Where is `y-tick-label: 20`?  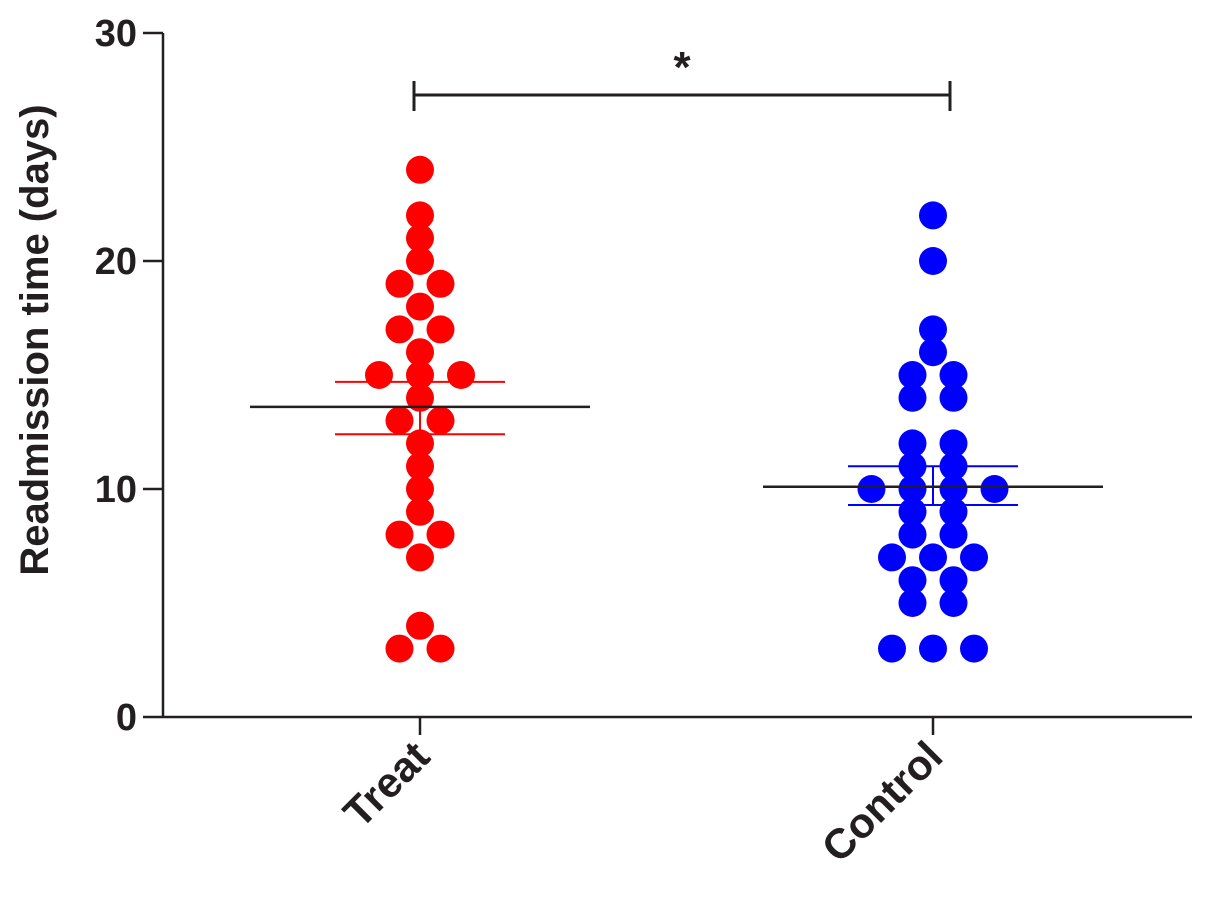 y-tick-label: 20 is located at coordinates (116, 262).